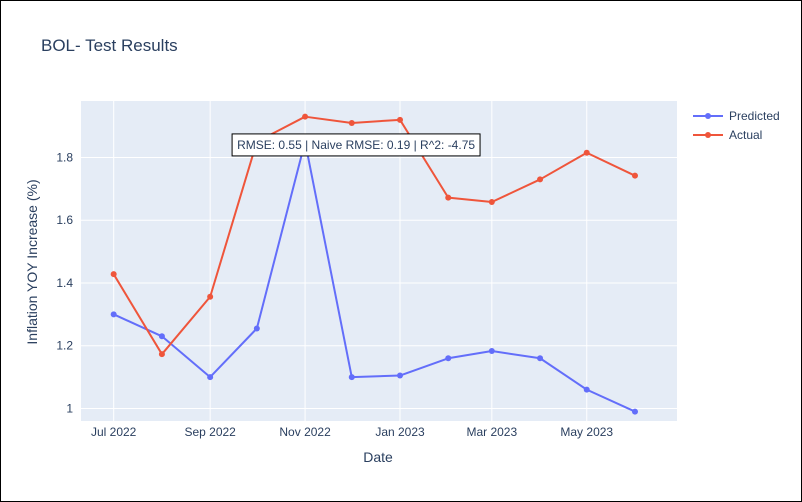 The height and width of the screenshot is (502, 802). What do you see at coordinates (708, 135) in the screenshot?
I see `legend-marker-actual` at bounding box center [708, 135].